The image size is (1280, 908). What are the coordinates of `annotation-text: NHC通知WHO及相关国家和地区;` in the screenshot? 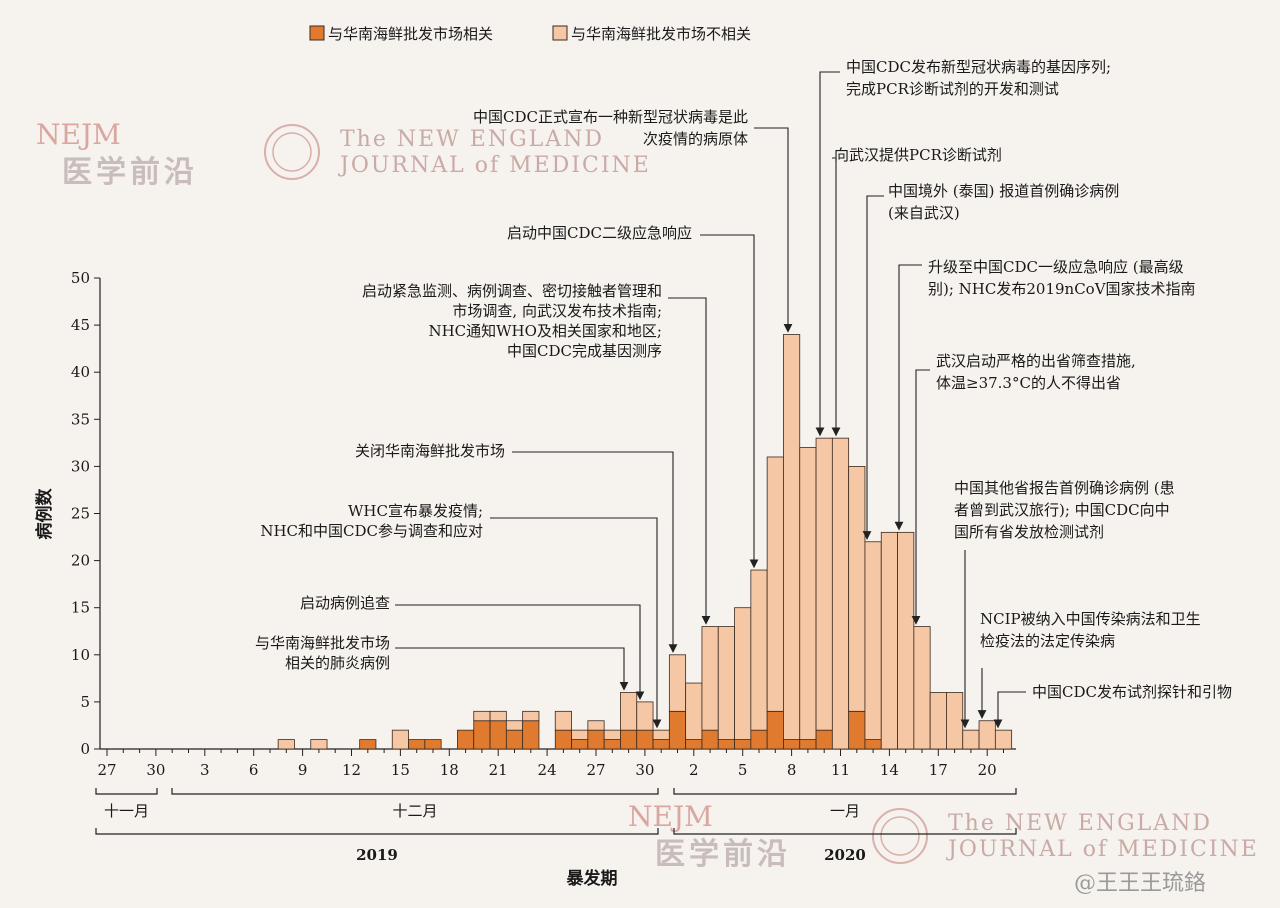 It's located at (545, 331).